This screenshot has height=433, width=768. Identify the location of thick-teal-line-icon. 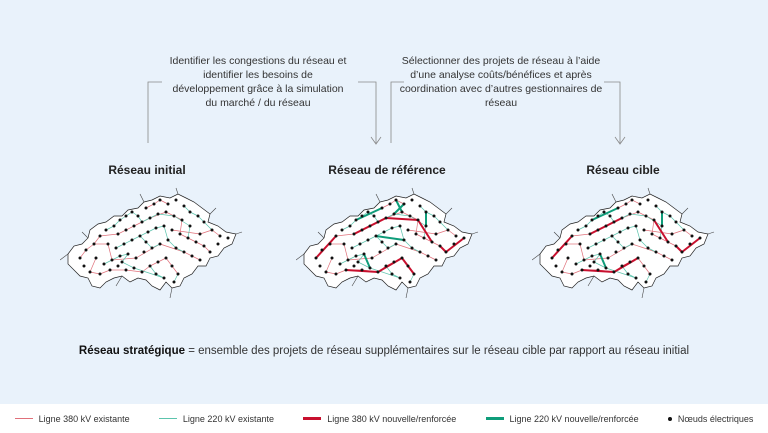
(494, 418).